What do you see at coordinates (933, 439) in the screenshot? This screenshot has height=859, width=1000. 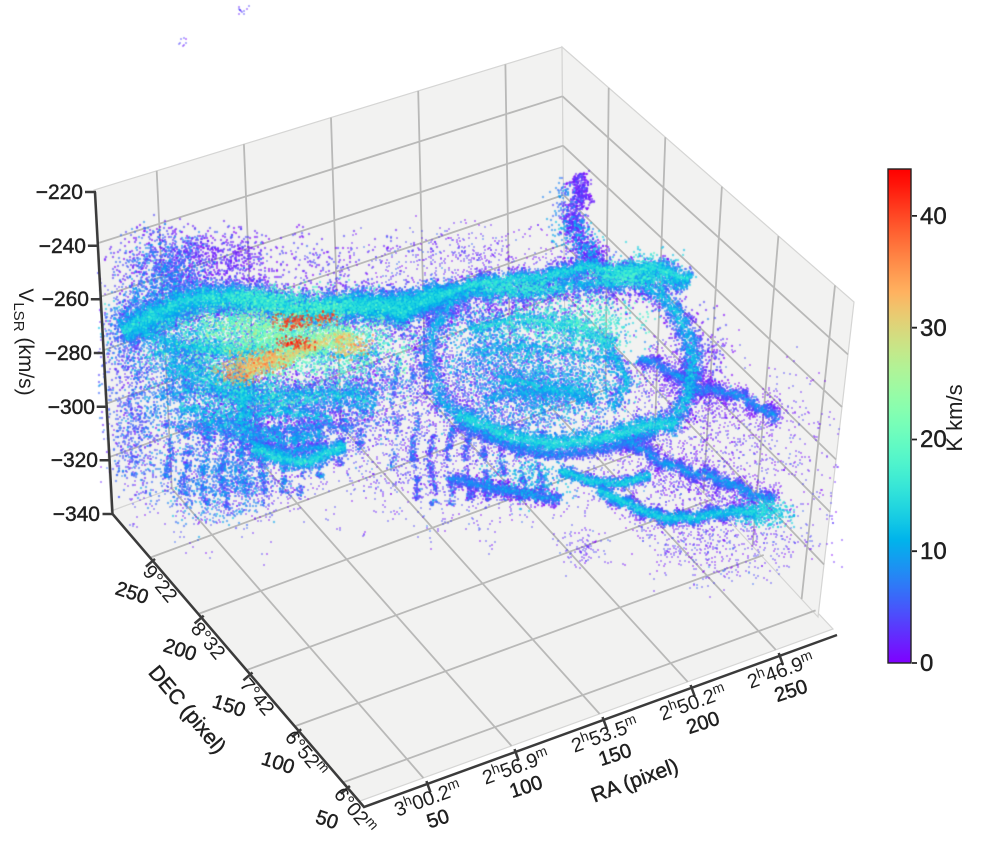 I see `svg-text: 20` at bounding box center [933, 439].